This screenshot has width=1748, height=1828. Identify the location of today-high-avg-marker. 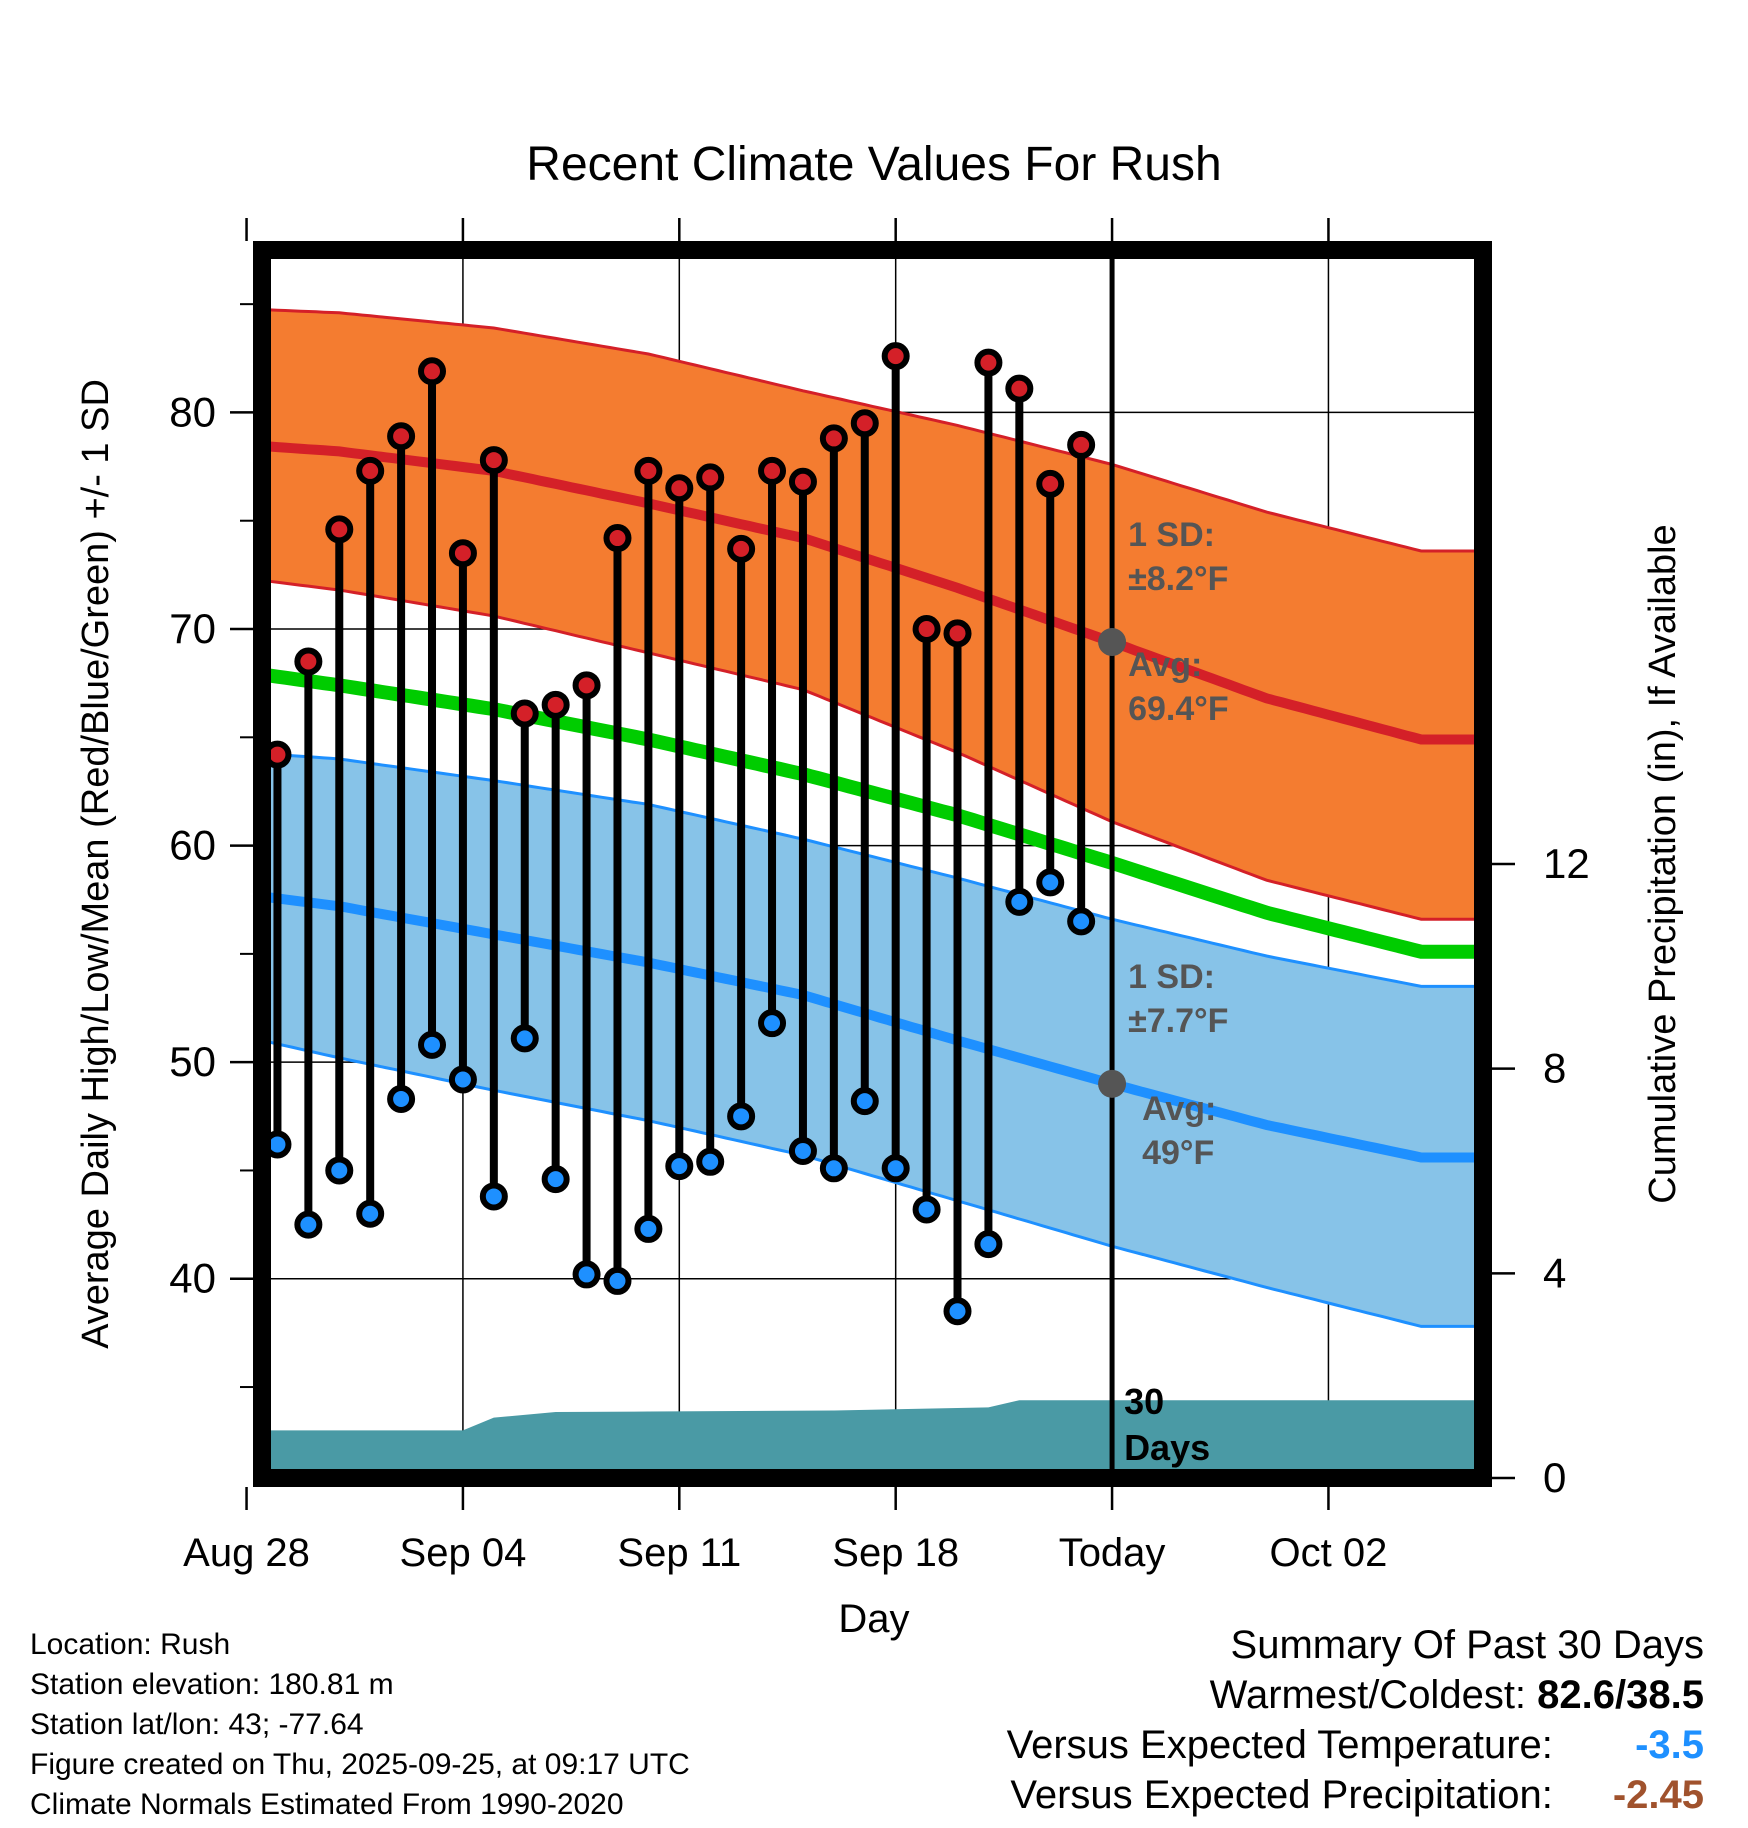
(1112, 642).